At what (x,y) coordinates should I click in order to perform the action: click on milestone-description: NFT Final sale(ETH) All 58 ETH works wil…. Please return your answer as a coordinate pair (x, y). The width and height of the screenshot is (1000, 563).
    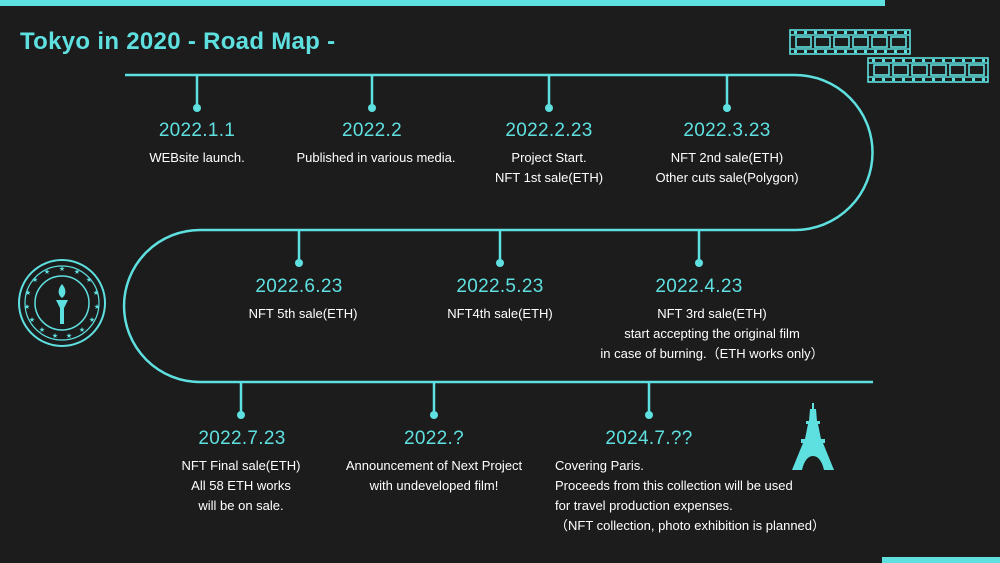
    Looking at the image, I should click on (241, 485).